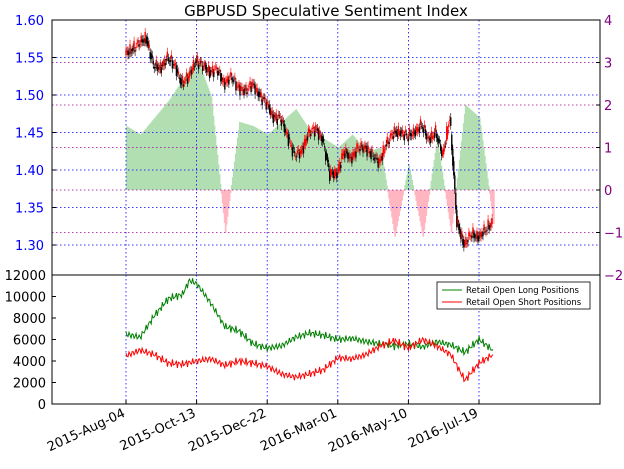 The width and height of the screenshot is (624, 469). What do you see at coordinates (158, 430) in the screenshot?
I see `x-tick-label: 2015-Oct-13` at bounding box center [158, 430].